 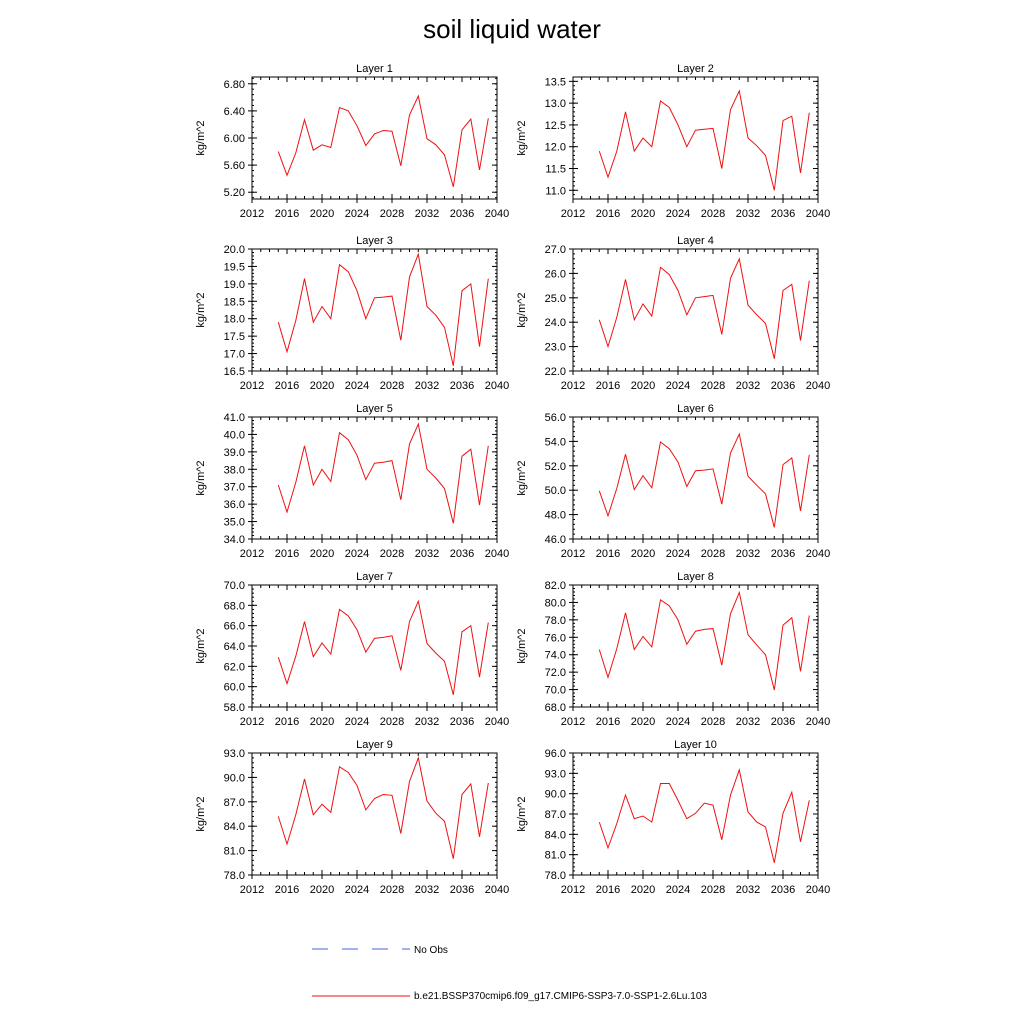 What do you see at coordinates (555, 638) in the screenshot?
I see `y-tick-label: 76.0` at bounding box center [555, 638].